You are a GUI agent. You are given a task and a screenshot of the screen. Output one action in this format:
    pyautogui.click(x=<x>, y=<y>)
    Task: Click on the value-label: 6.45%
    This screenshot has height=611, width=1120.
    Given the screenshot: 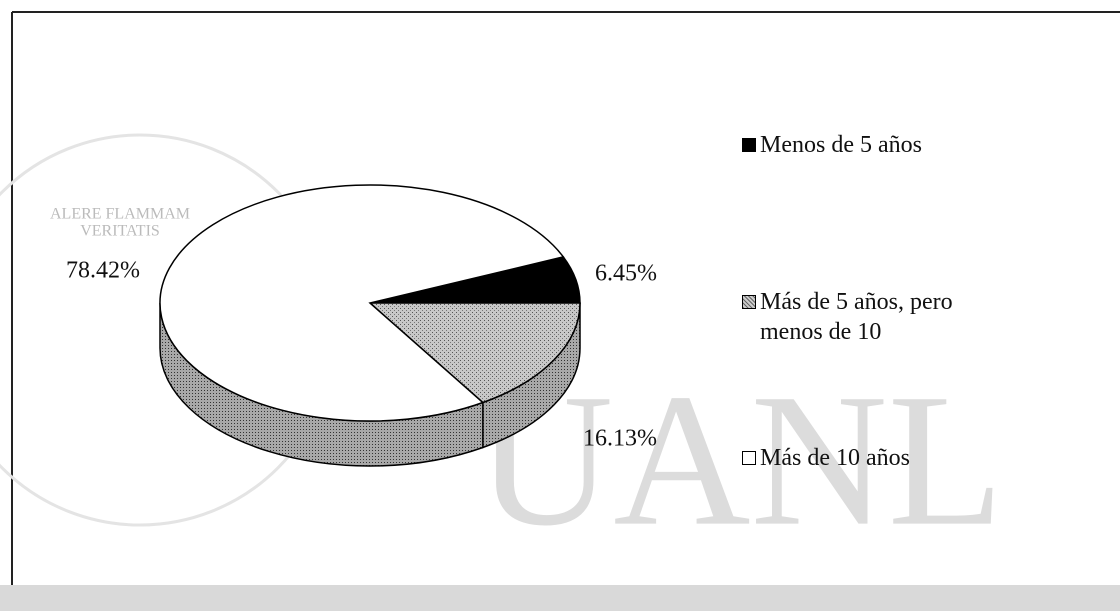 What is the action you would take?
    pyautogui.click(x=626, y=274)
    